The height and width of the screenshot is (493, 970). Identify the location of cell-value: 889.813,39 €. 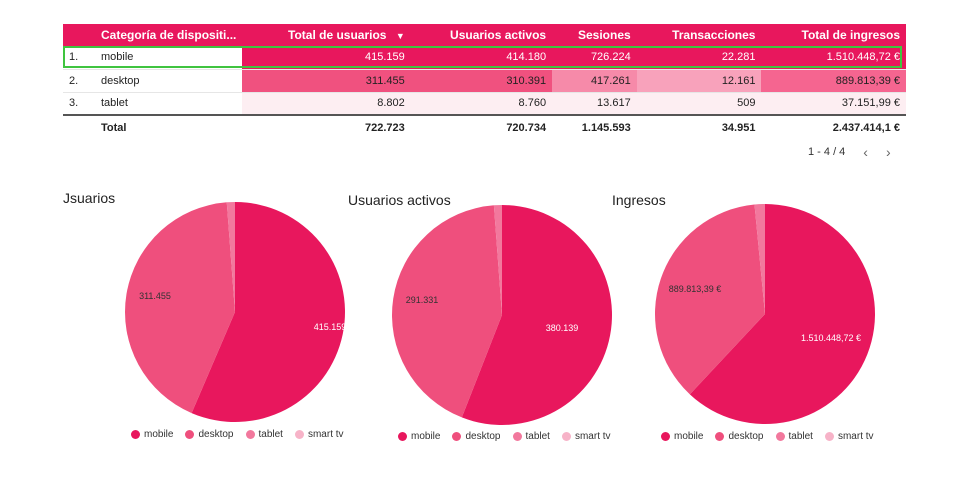
(833, 81).